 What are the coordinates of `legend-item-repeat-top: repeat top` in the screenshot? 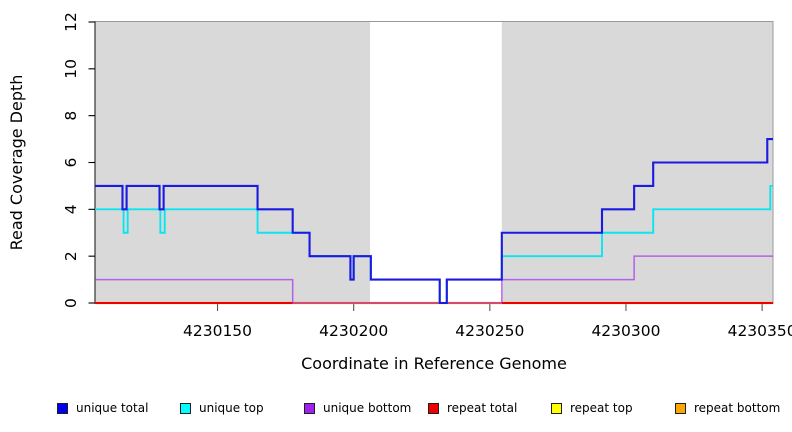 It's located at (592, 408).